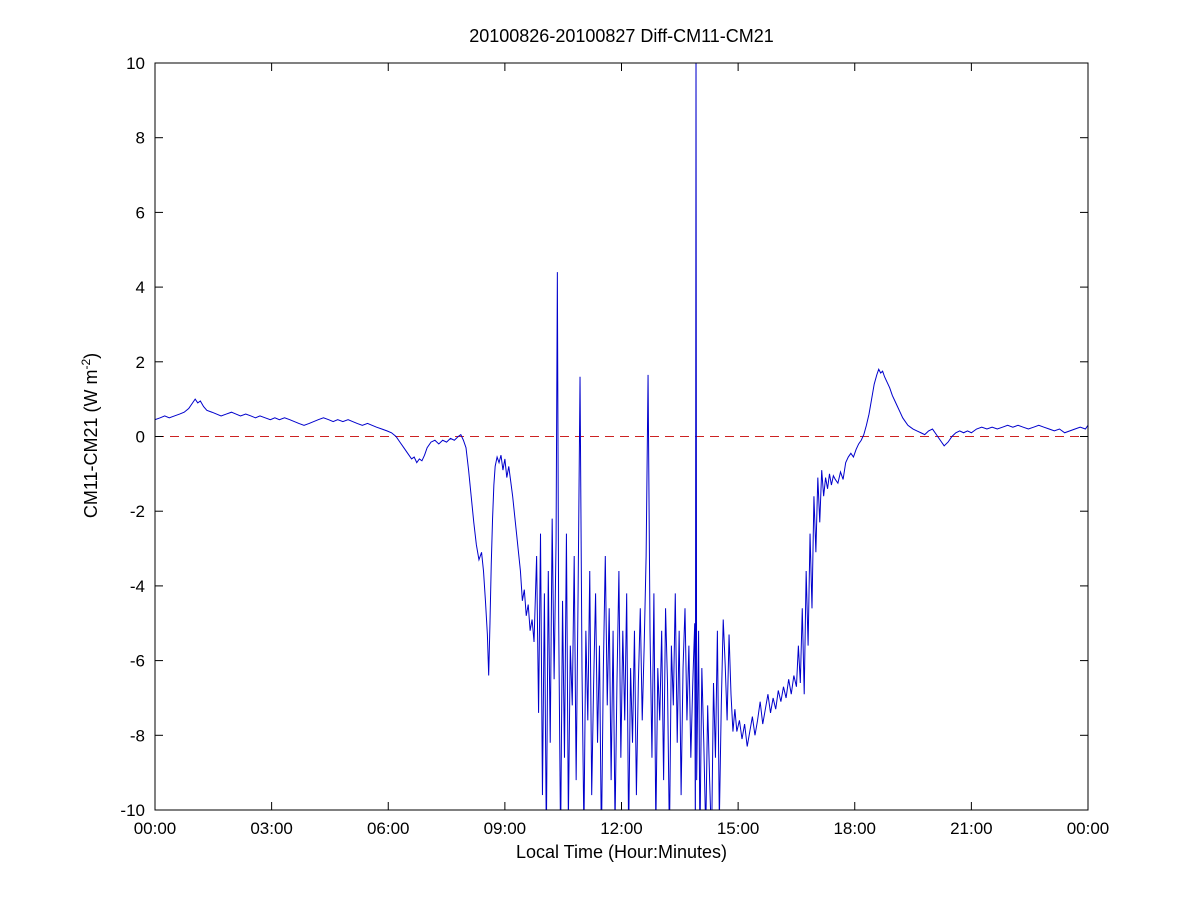 This screenshot has height=901, width=1201. What do you see at coordinates (140, 362) in the screenshot?
I see `y-tick-label: 2` at bounding box center [140, 362].